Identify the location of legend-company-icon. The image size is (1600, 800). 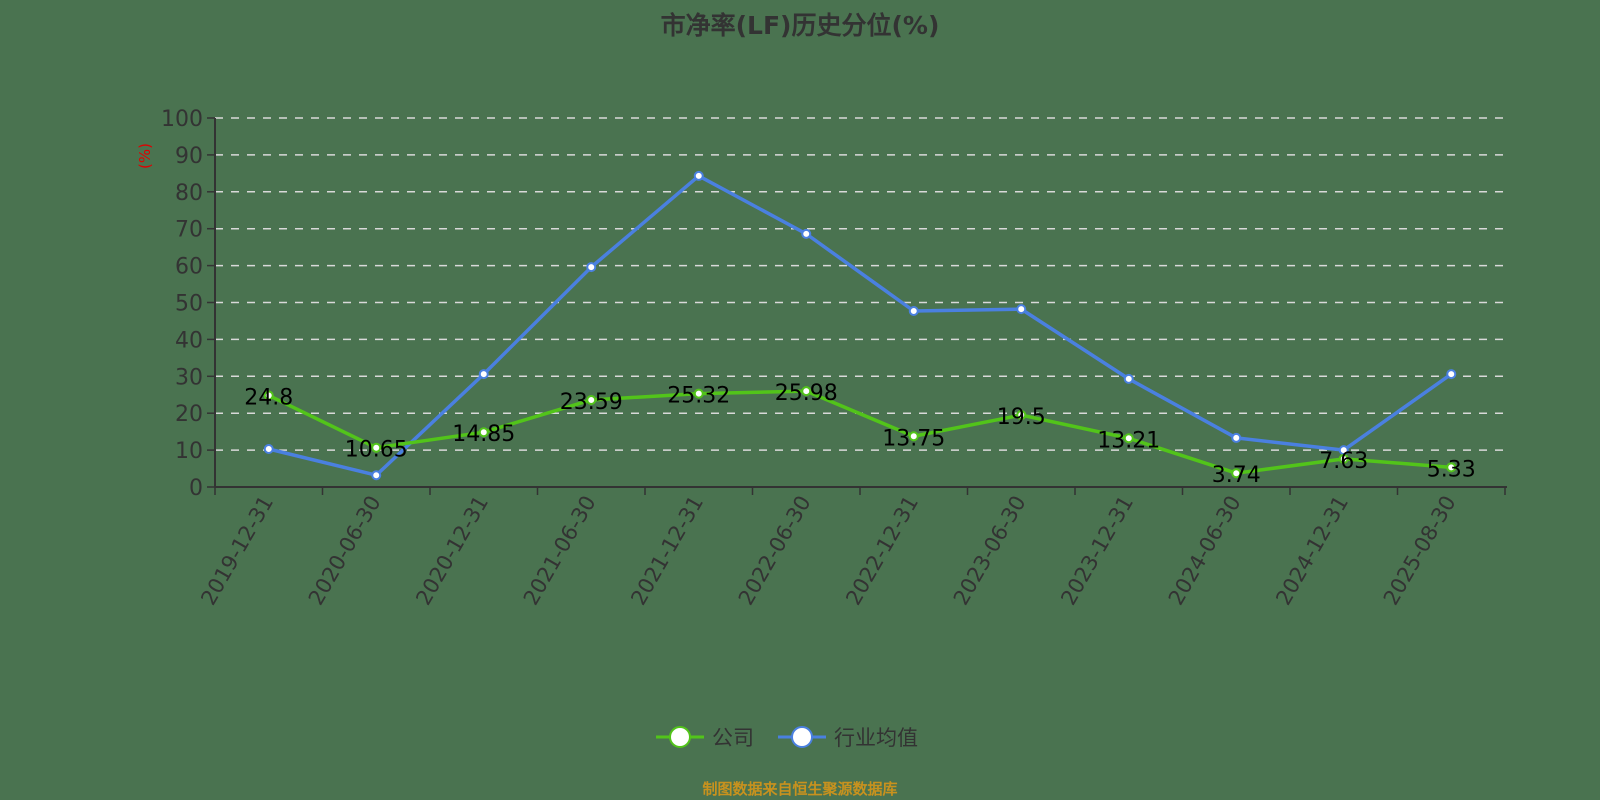
(680, 737).